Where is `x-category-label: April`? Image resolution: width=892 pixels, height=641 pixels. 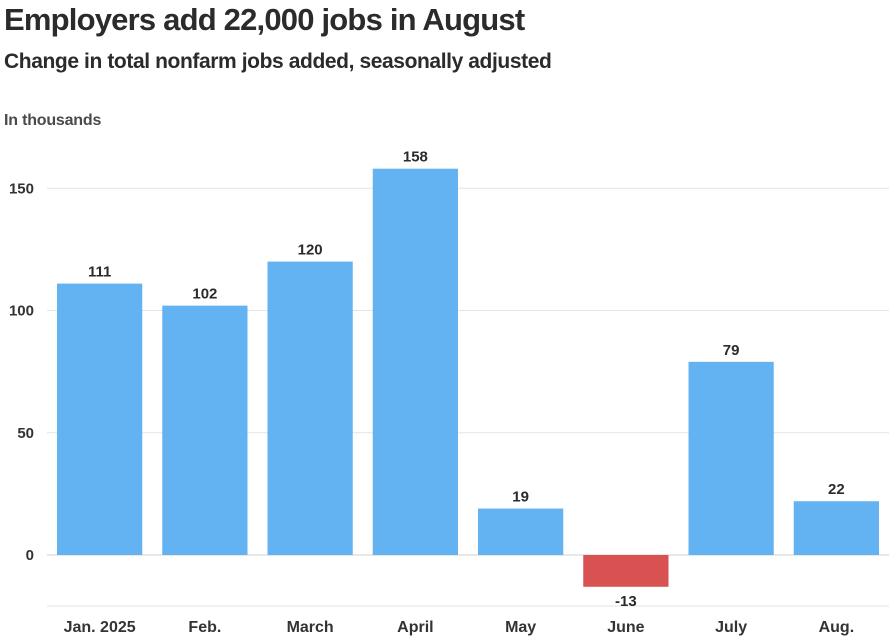
x-category-label: April is located at coordinates (415, 627).